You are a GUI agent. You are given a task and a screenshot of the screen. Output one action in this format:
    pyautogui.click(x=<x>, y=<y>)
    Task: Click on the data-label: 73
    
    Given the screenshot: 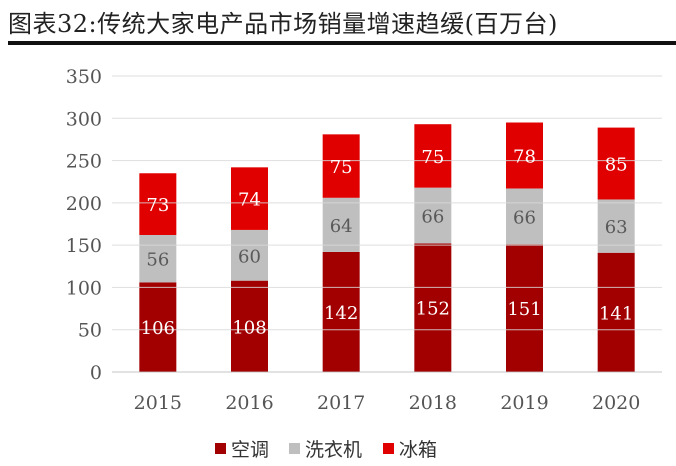 What is the action you would take?
    pyautogui.click(x=157, y=205)
    